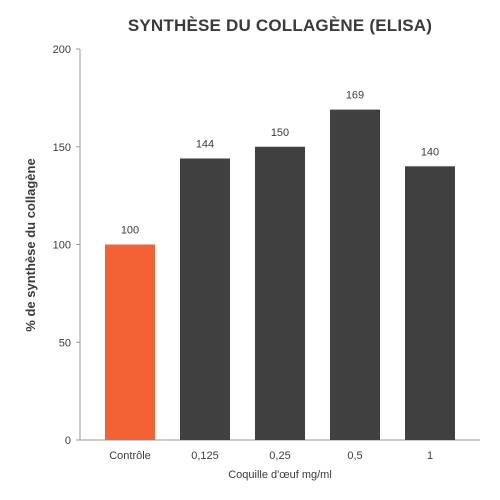  Describe the element at coordinates (430, 456) in the screenshot. I see `x-tick-label: 1` at that location.